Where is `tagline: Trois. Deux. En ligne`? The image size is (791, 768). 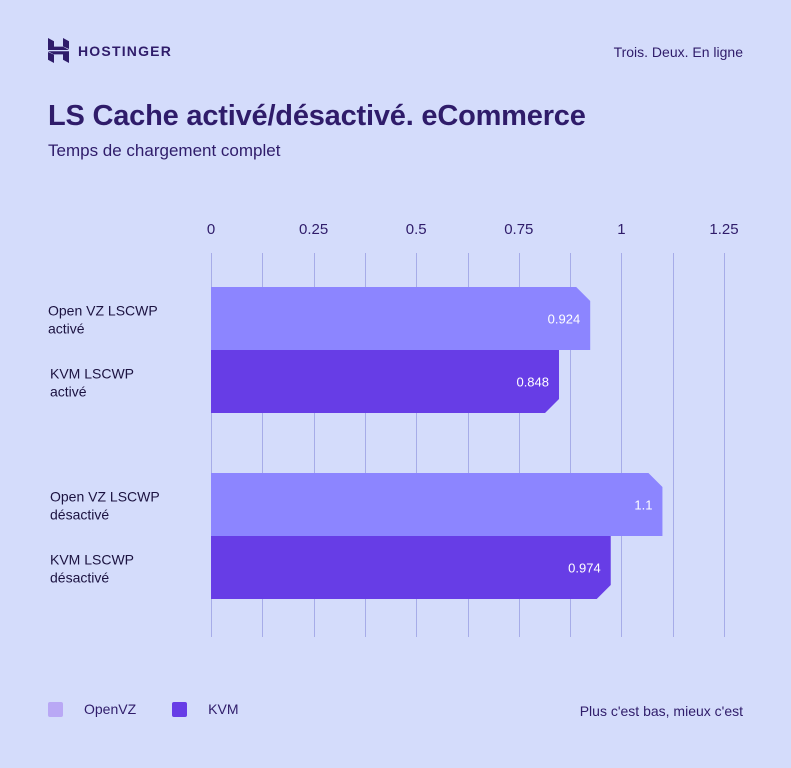 tagline: Trois. Deux. En ligne is located at coordinates (678, 52).